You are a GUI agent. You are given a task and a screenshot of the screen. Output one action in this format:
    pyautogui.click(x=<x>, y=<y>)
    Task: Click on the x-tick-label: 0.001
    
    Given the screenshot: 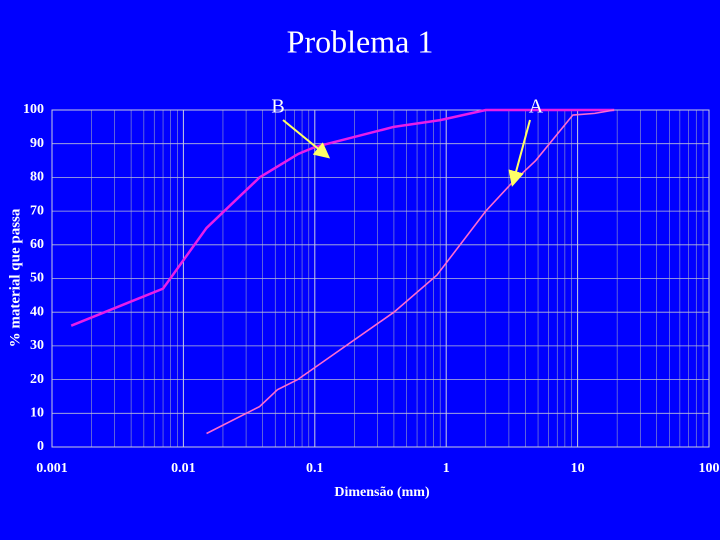 What is the action you would take?
    pyautogui.click(x=52, y=468)
    